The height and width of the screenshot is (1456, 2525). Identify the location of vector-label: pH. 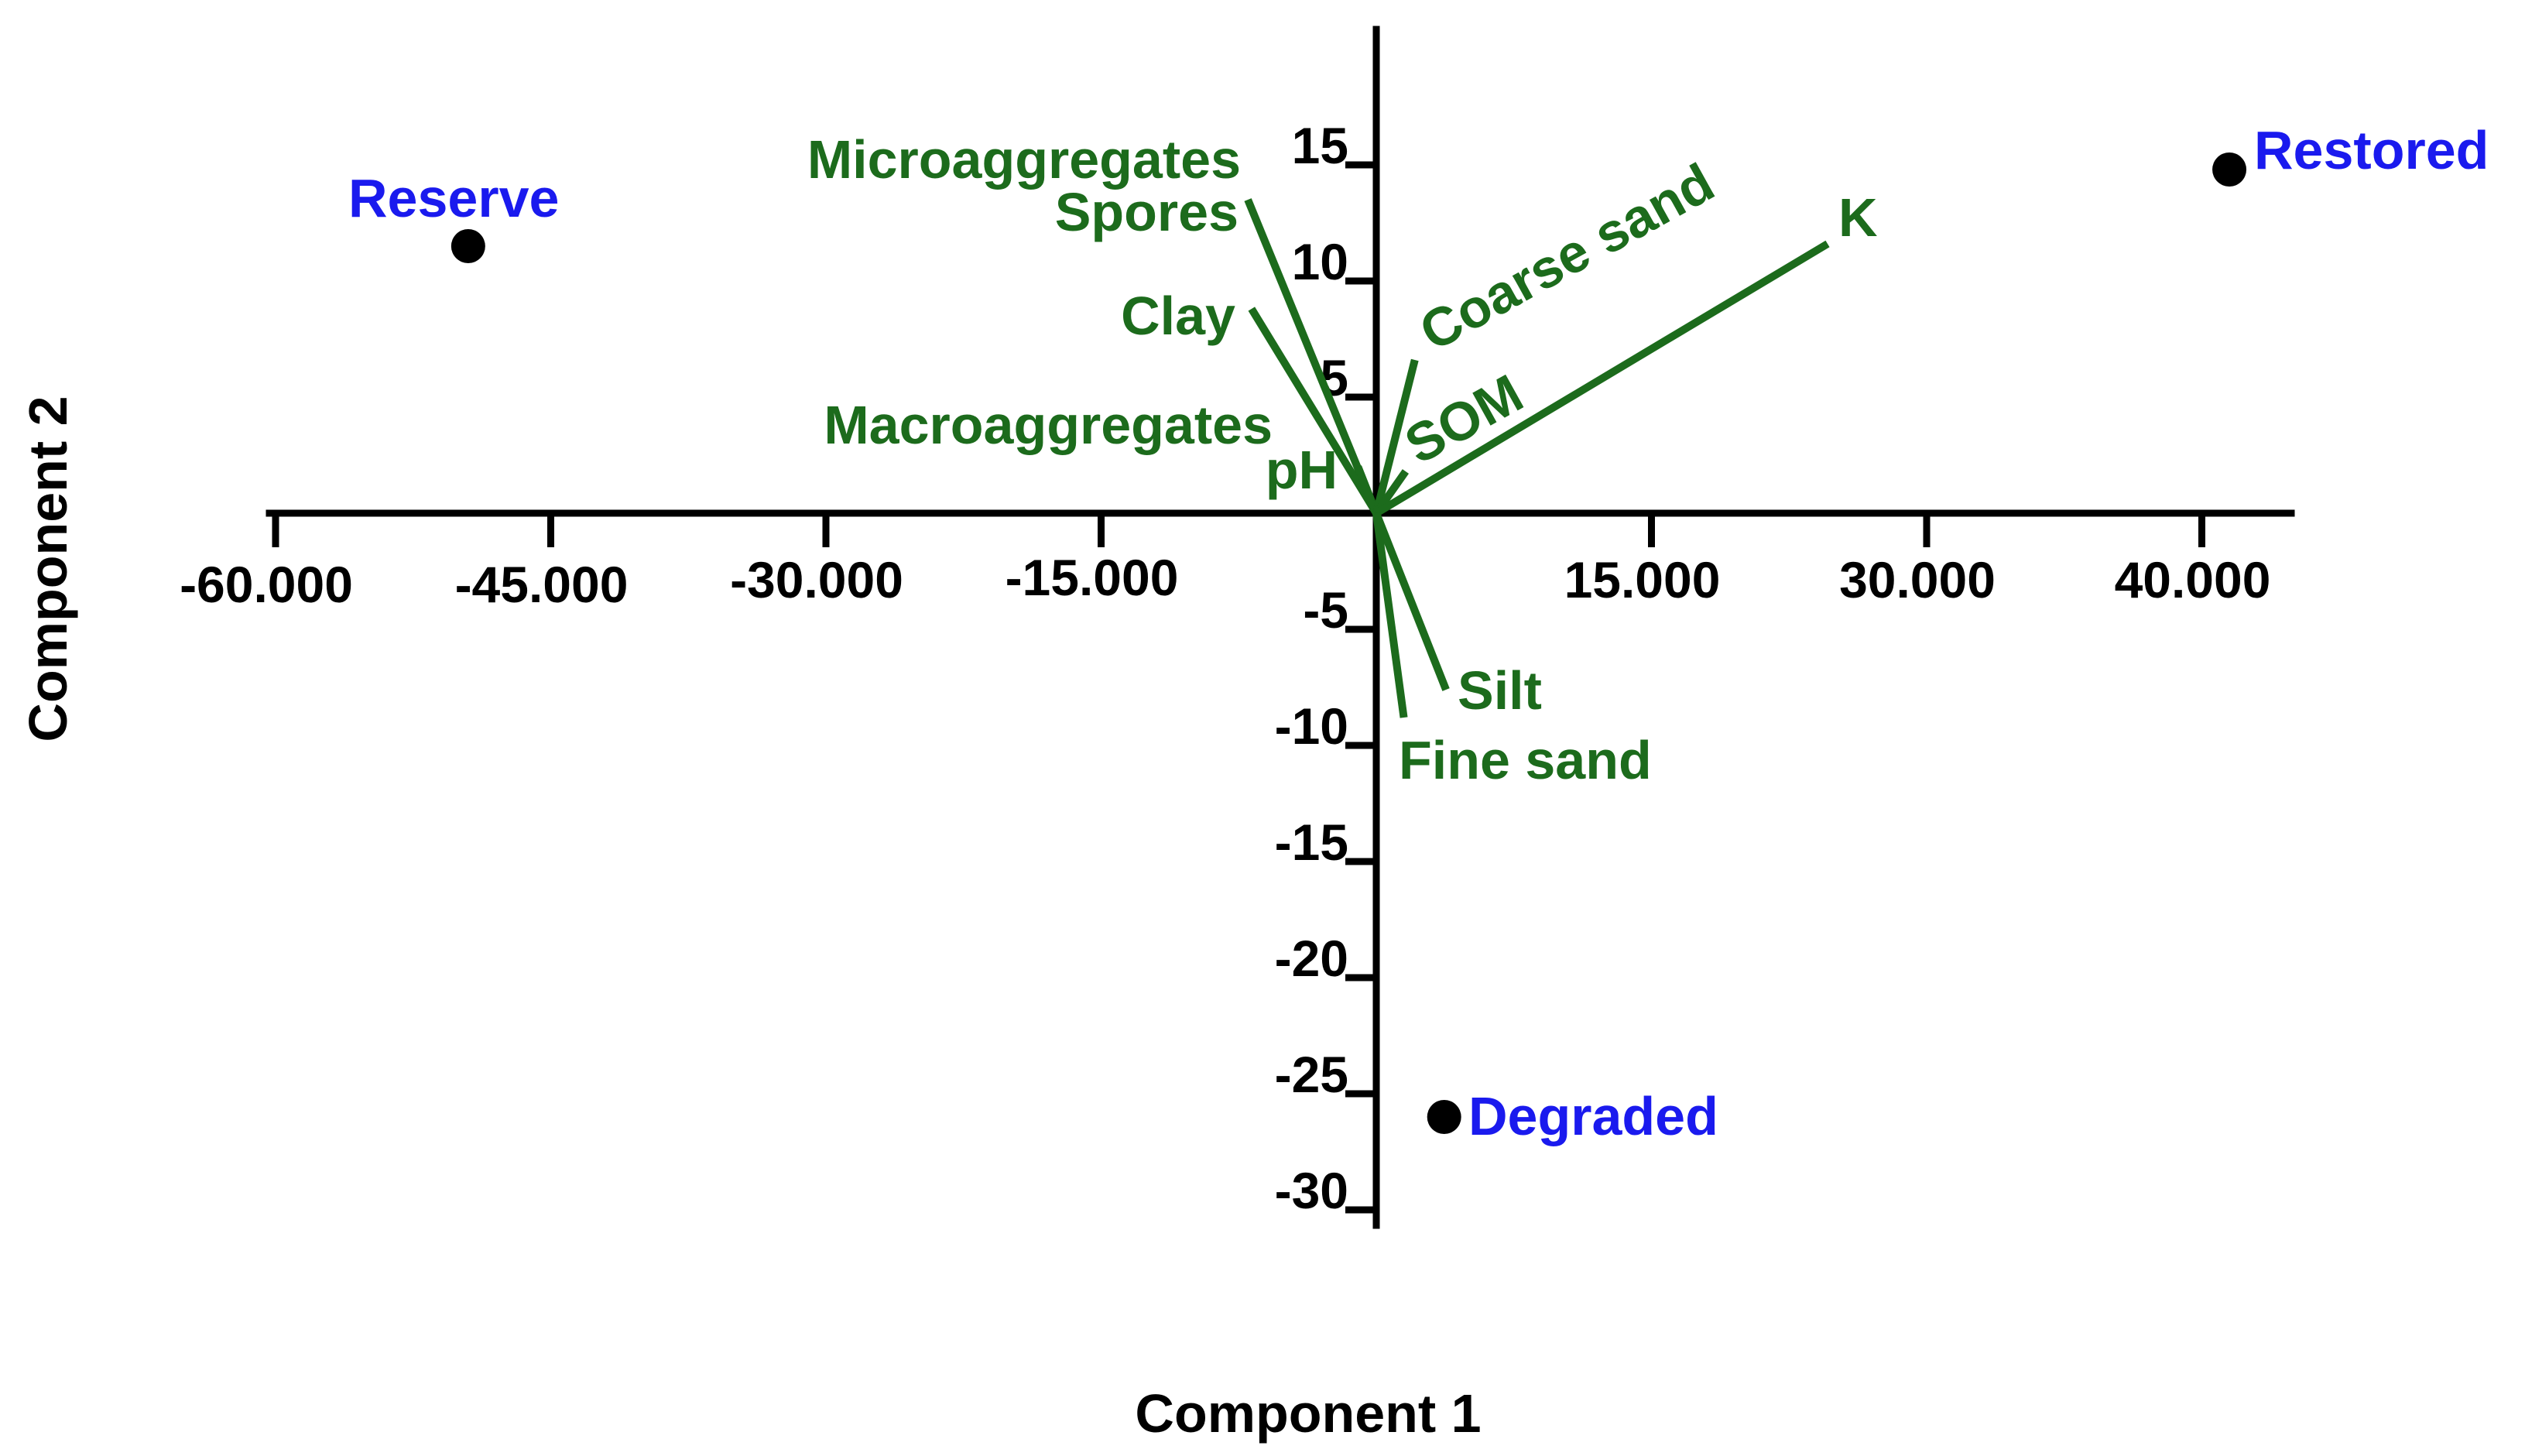
(1302, 470).